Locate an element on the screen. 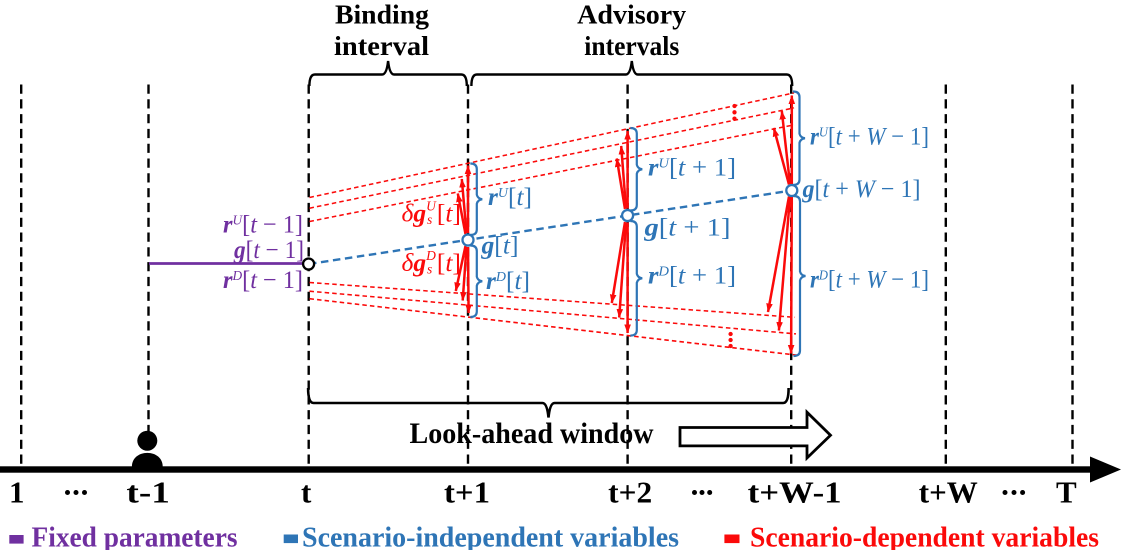 This screenshot has width=1122, height=555. svg-text: Advisory is located at coordinates (631, 14).